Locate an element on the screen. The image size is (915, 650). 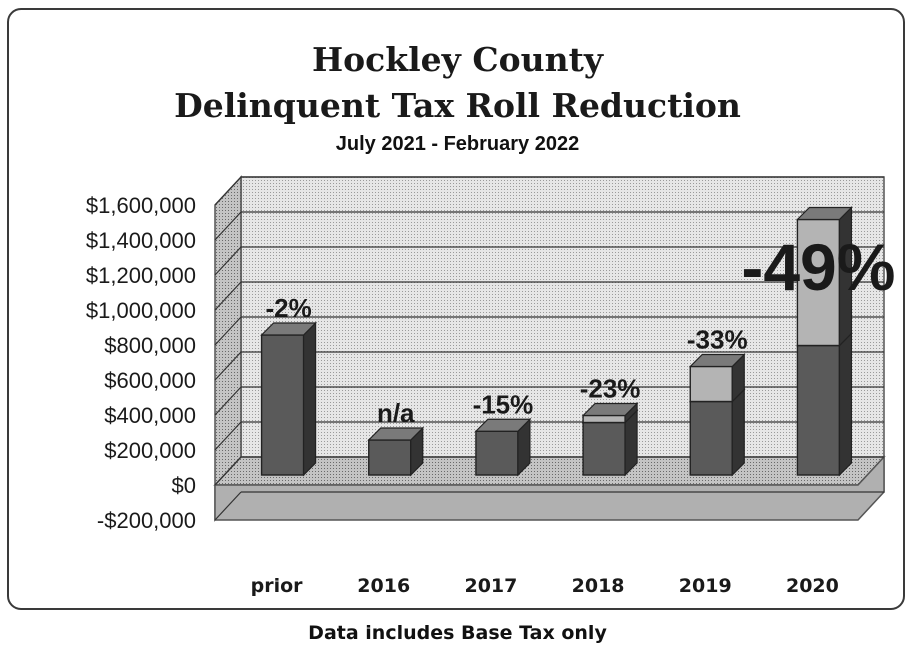
bar-prior-top is located at coordinates (289, 329).